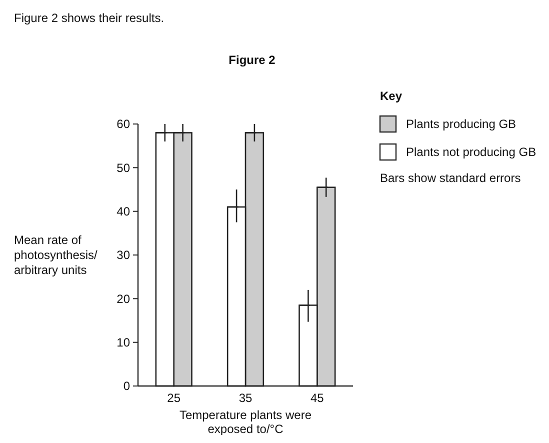 This screenshot has width=549, height=443. Describe the element at coordinates (245, 398) in the screenshot. I see `x-tick-label: 35` at that location.